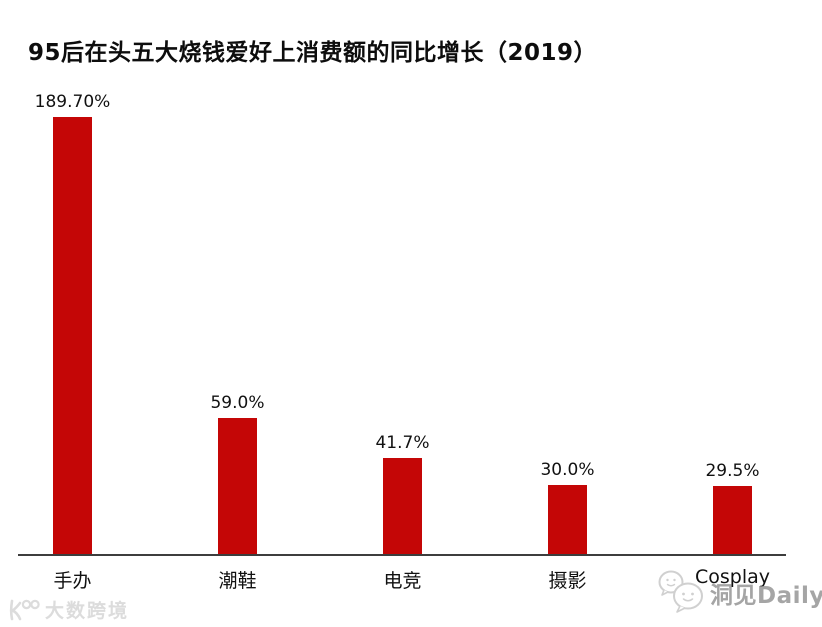 The image size is (822, 627). Describe the element at coordinates (72, 102) in the screenshot. I see `bar-value-label: 189.70%` at that location.